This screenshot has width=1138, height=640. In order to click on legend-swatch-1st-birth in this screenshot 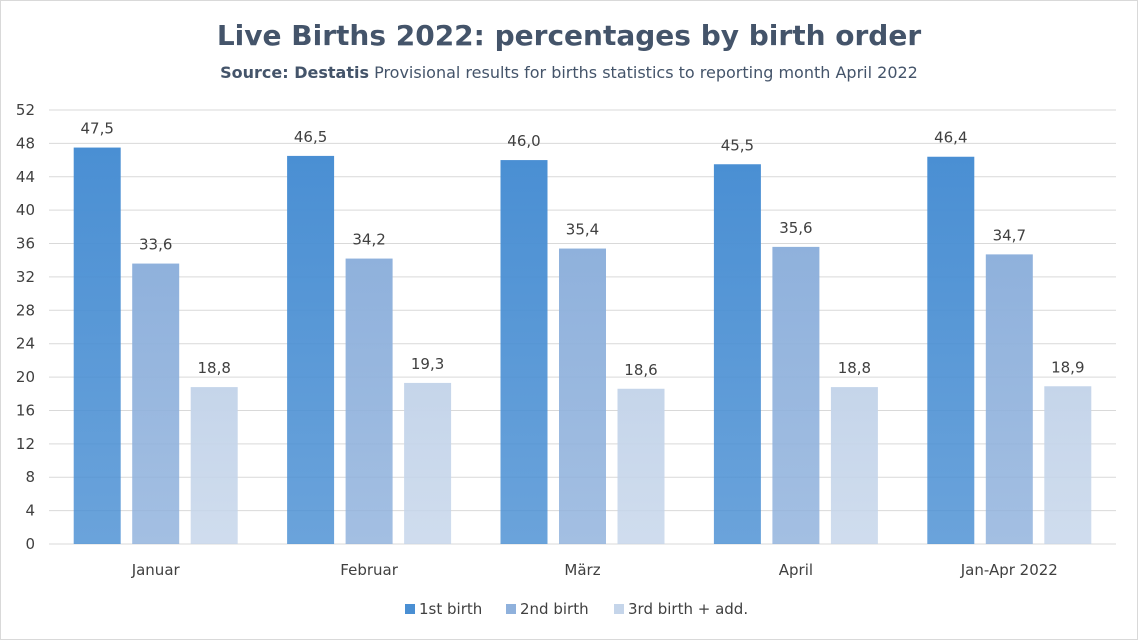, I will do `click(410, 609)`.